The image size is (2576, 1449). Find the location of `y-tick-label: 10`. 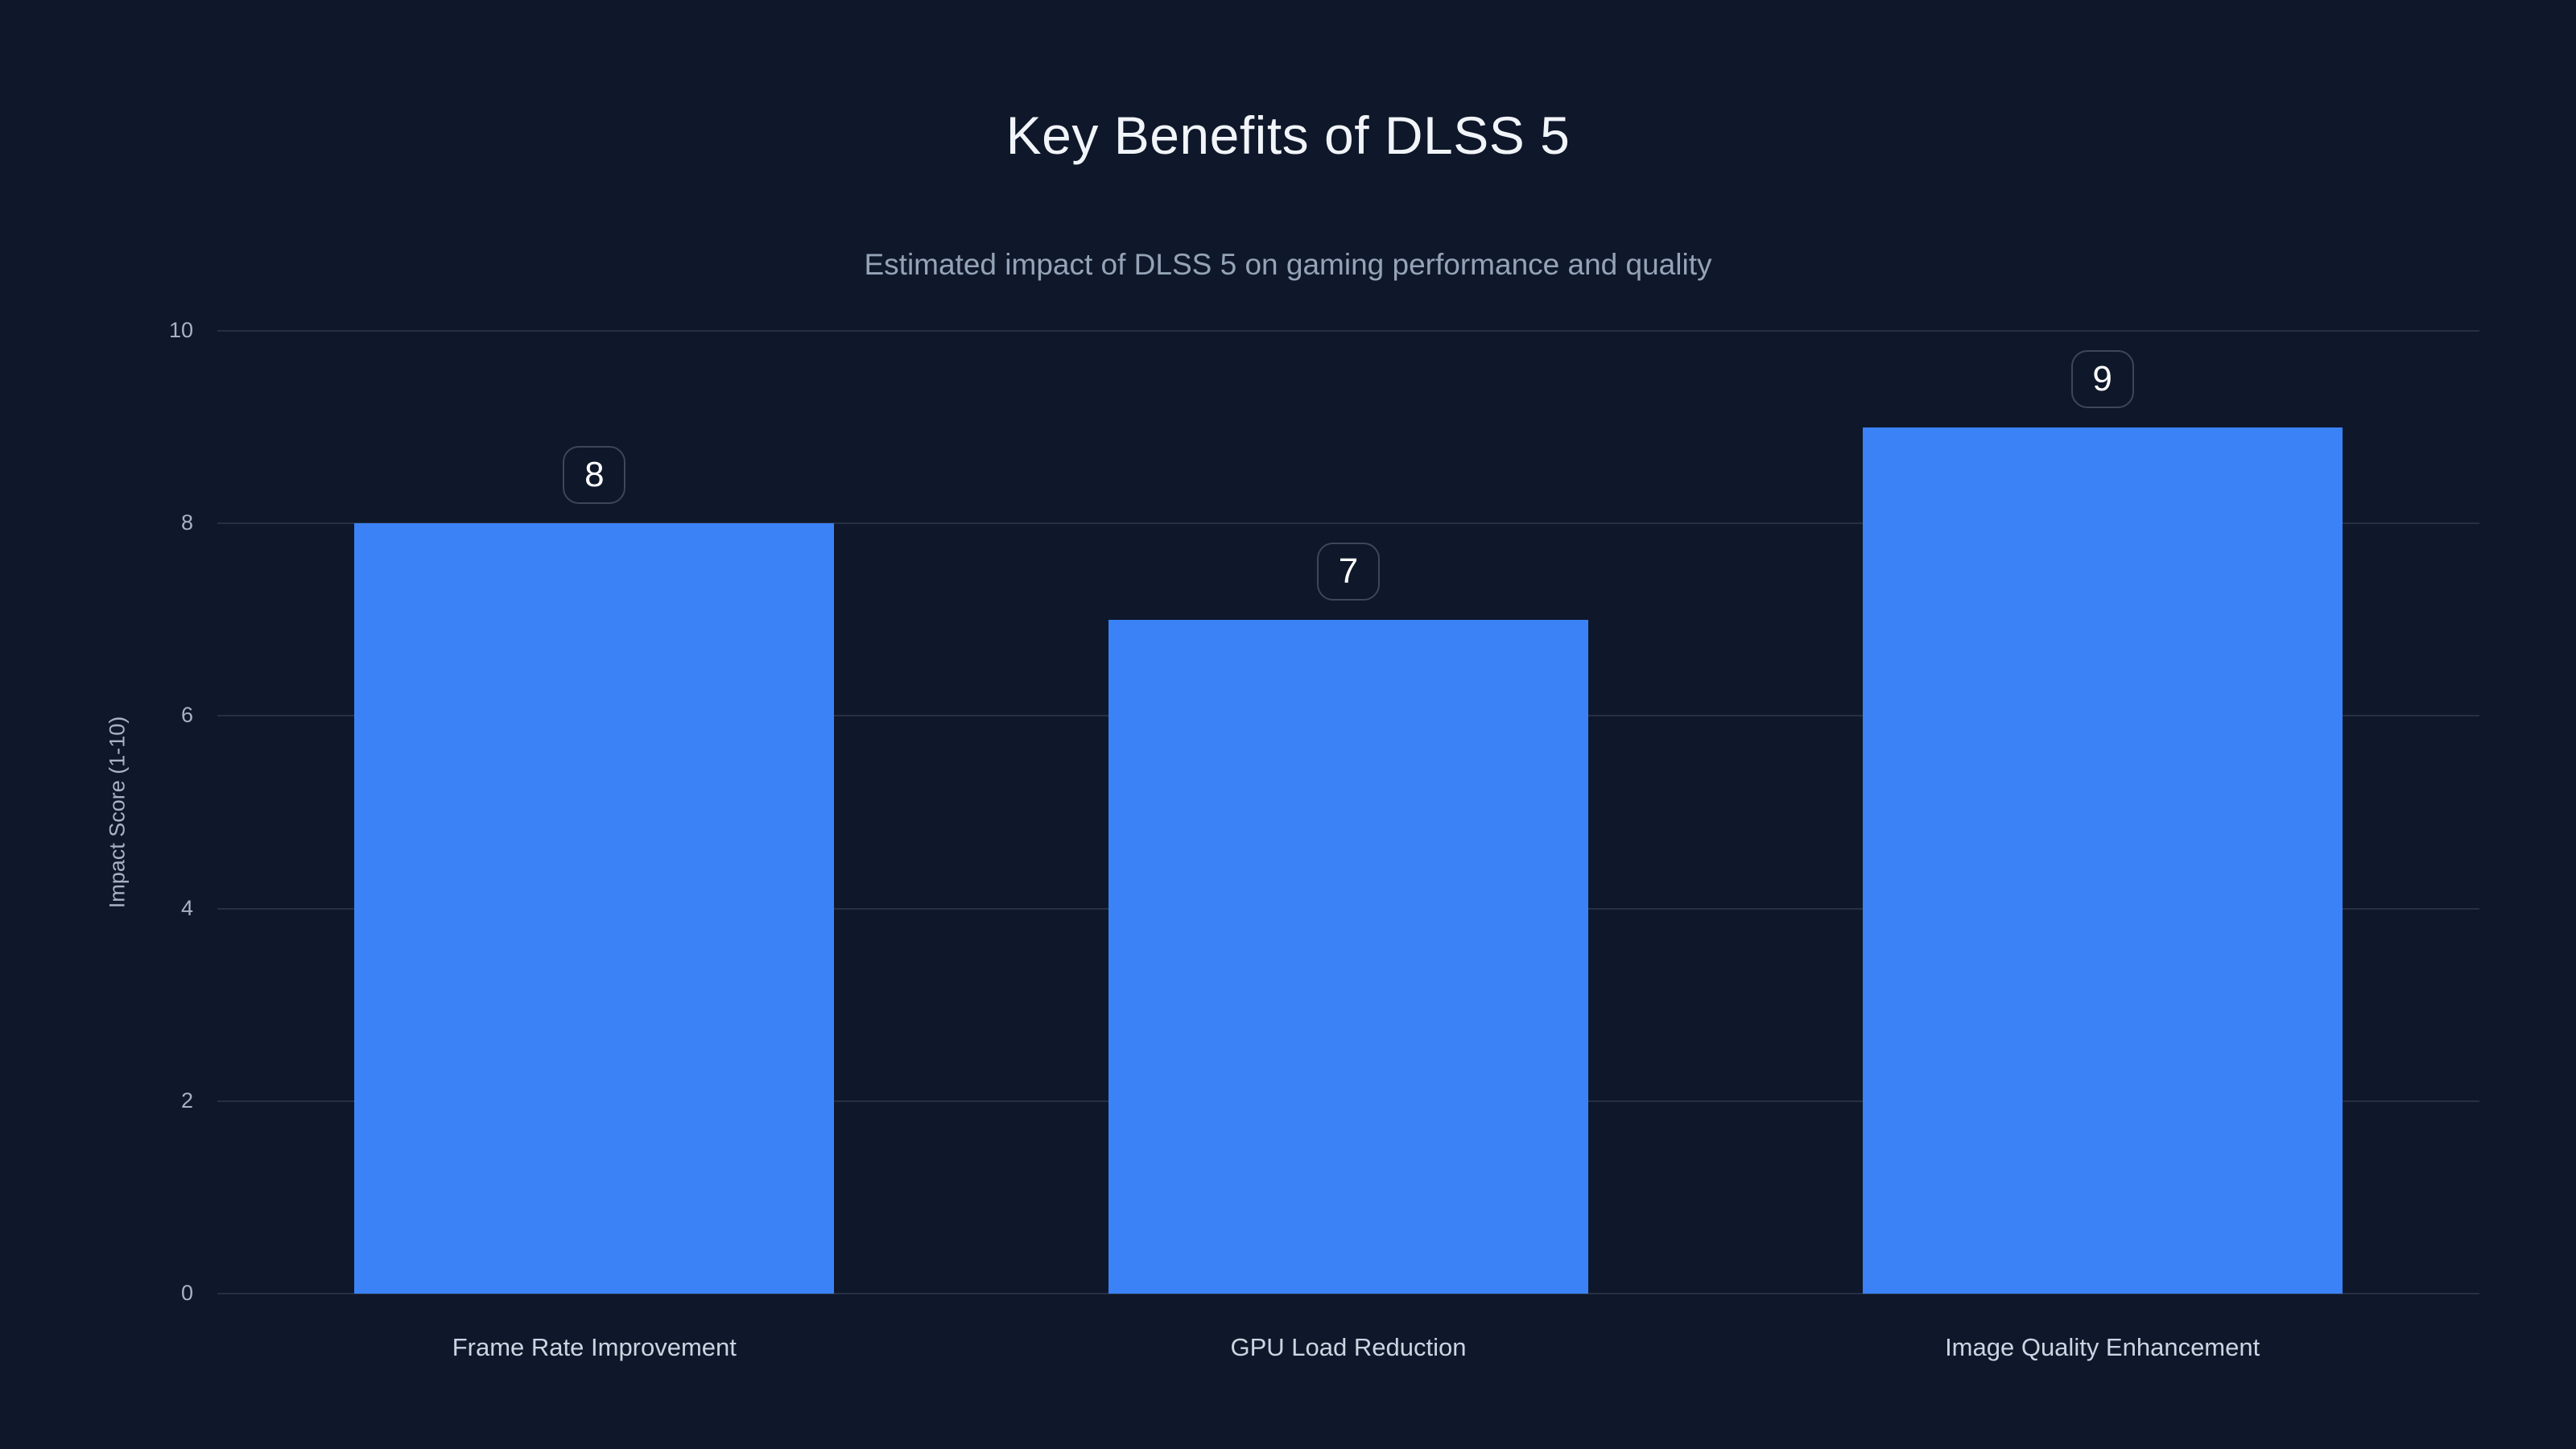

y-tick-label: 10 is located at coordinates (180, 330).